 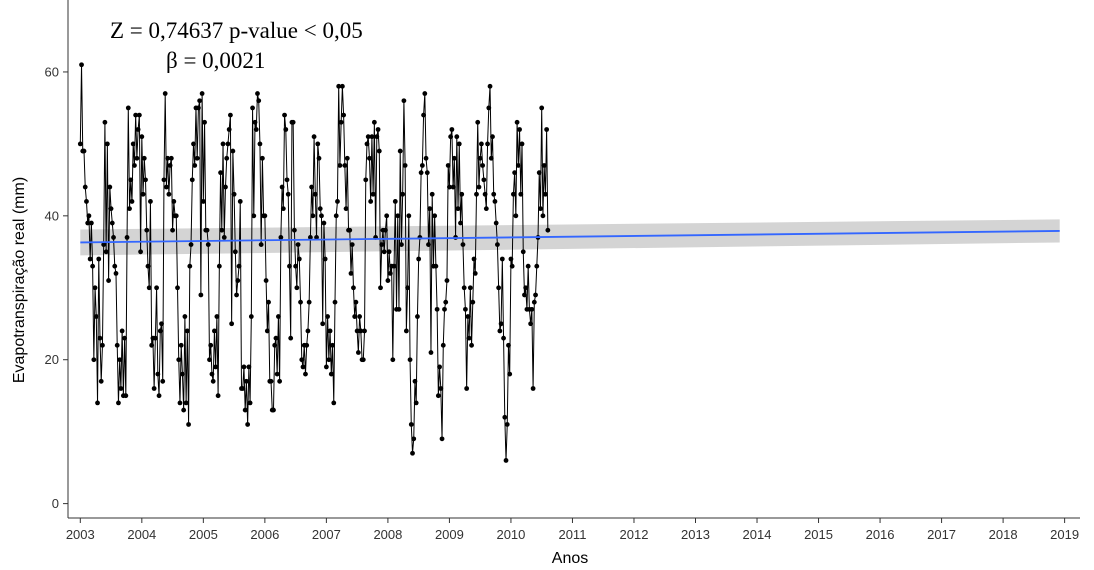 I want to click on x-tick-label: 2010, so click(x=510, y=534).